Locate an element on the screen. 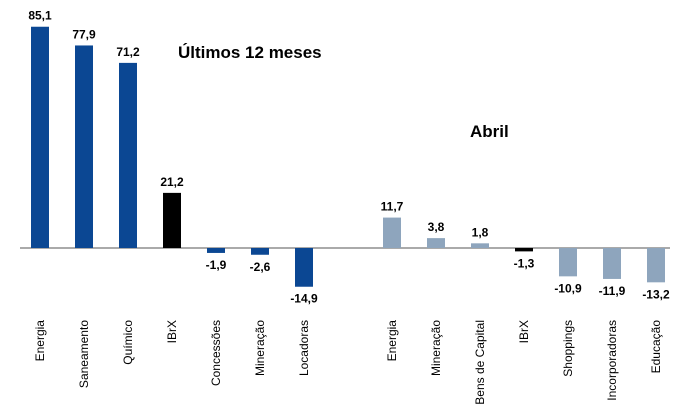  value-label: 11,7 is located at coordinates (392, 207).